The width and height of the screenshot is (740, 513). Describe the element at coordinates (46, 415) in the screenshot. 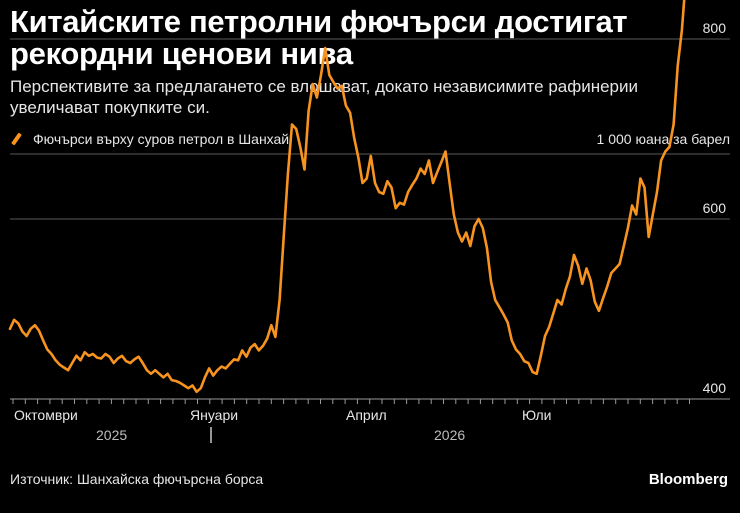

I see `x-month-label-0: Октомври` at that location.